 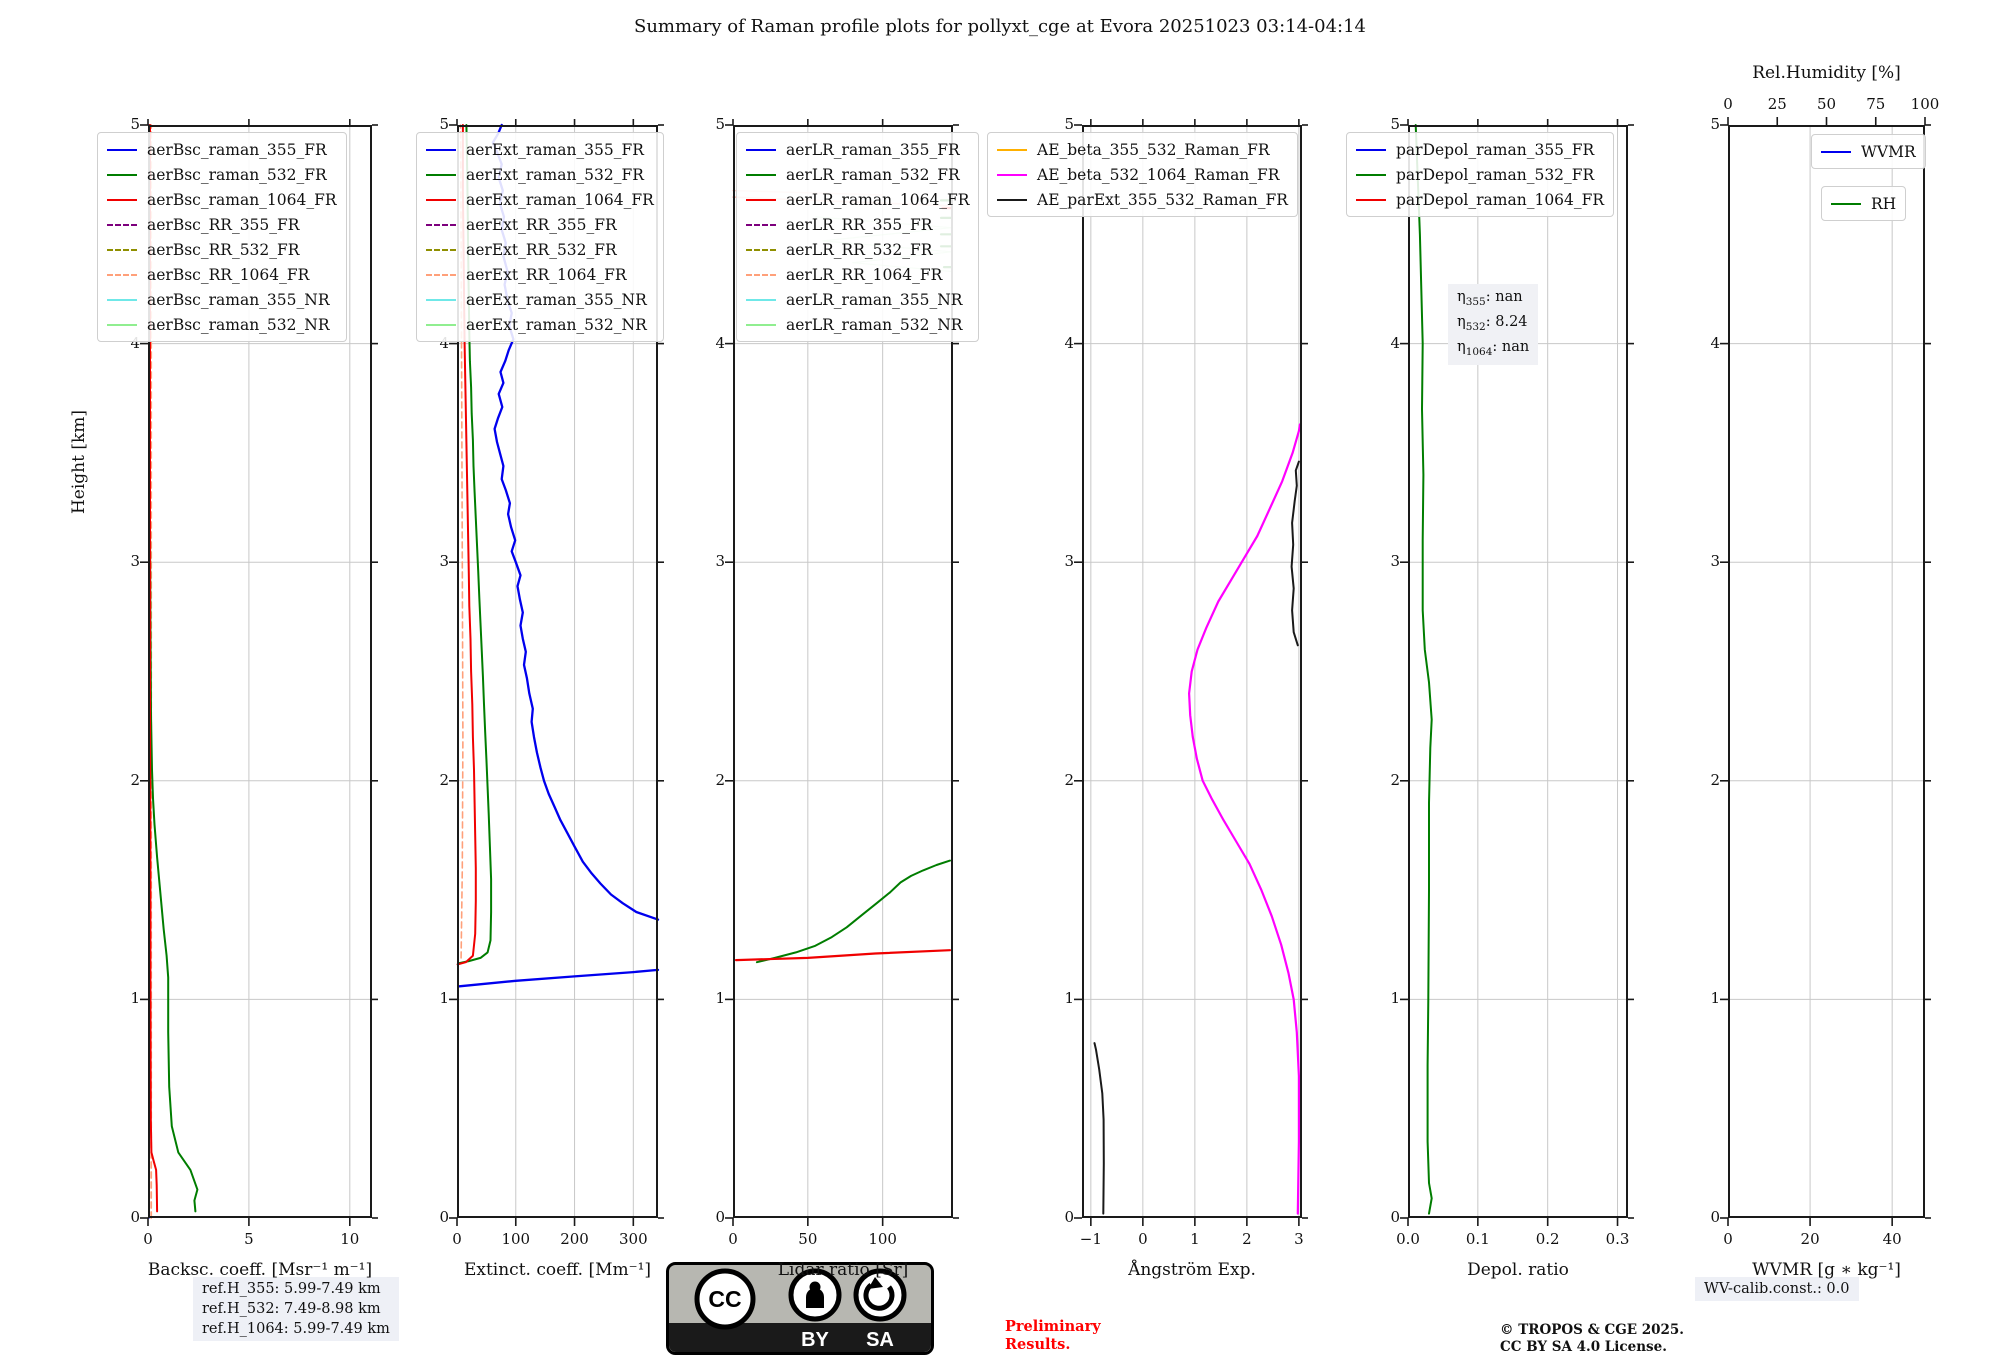 What do you see at coordinates (1925, 104) in the screenshot?
I see `top-tick-label: 100` at bounding box center [1925, 104].